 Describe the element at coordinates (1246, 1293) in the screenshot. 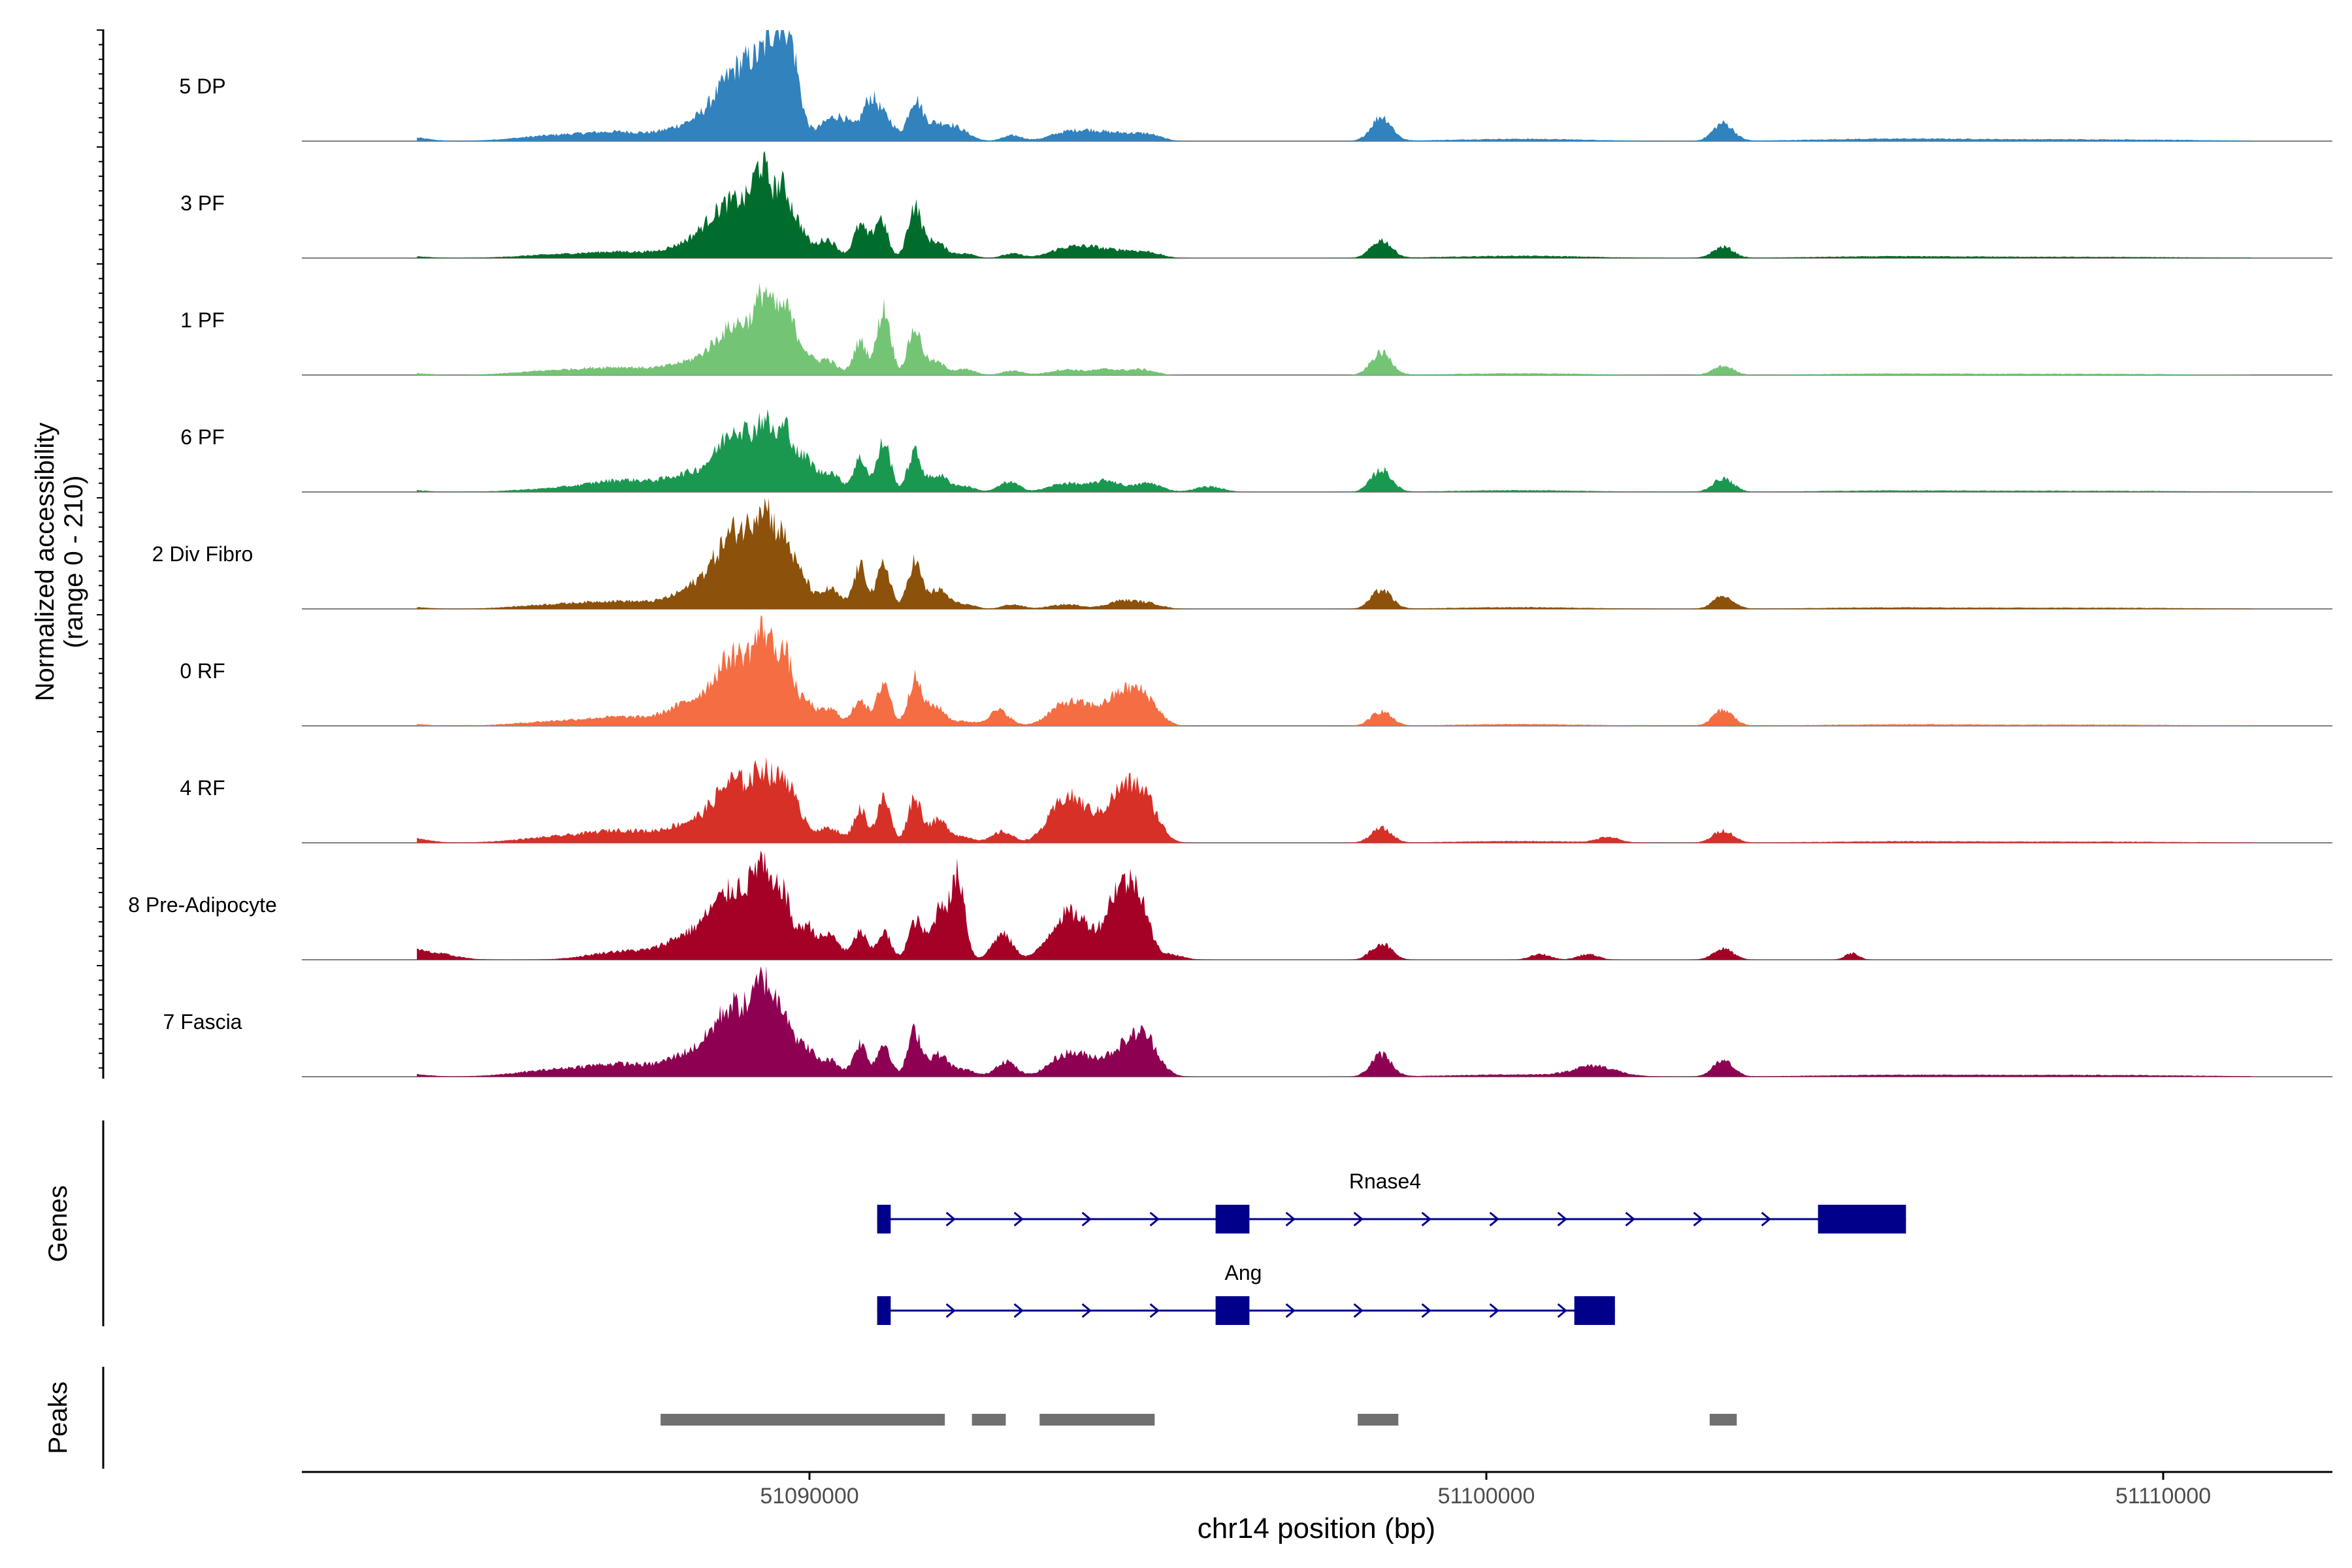

I see `gene-ang: Ang` at that location.